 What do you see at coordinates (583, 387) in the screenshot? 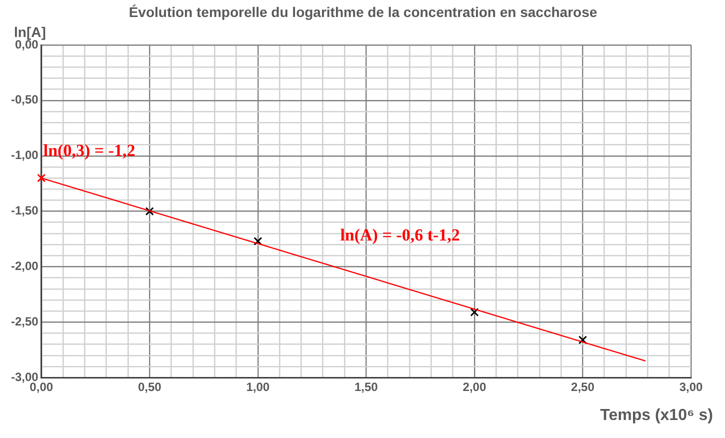
I see `x-tick-label: 2,50` at bounding box center [583, 387].